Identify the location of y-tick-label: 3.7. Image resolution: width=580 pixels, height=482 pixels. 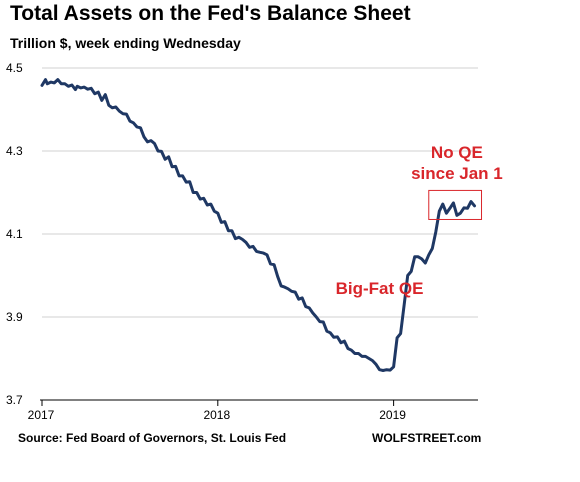
(14, 400).